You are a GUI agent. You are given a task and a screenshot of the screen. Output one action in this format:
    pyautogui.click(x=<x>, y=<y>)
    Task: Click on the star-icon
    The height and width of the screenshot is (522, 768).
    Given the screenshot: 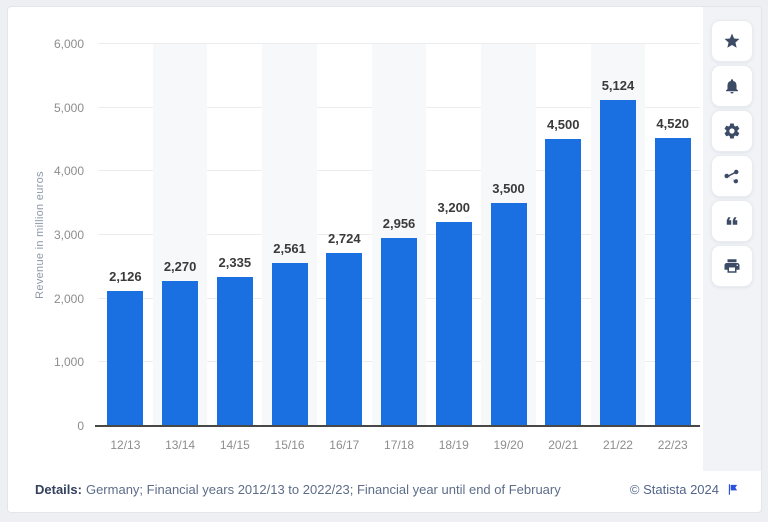 What is the action you would take?
    pyautogui.click(x=732, y=40)
    